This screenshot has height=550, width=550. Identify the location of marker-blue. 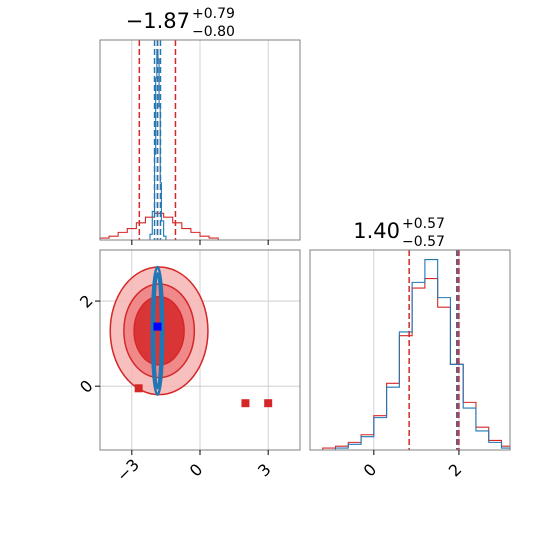
(157, 326).